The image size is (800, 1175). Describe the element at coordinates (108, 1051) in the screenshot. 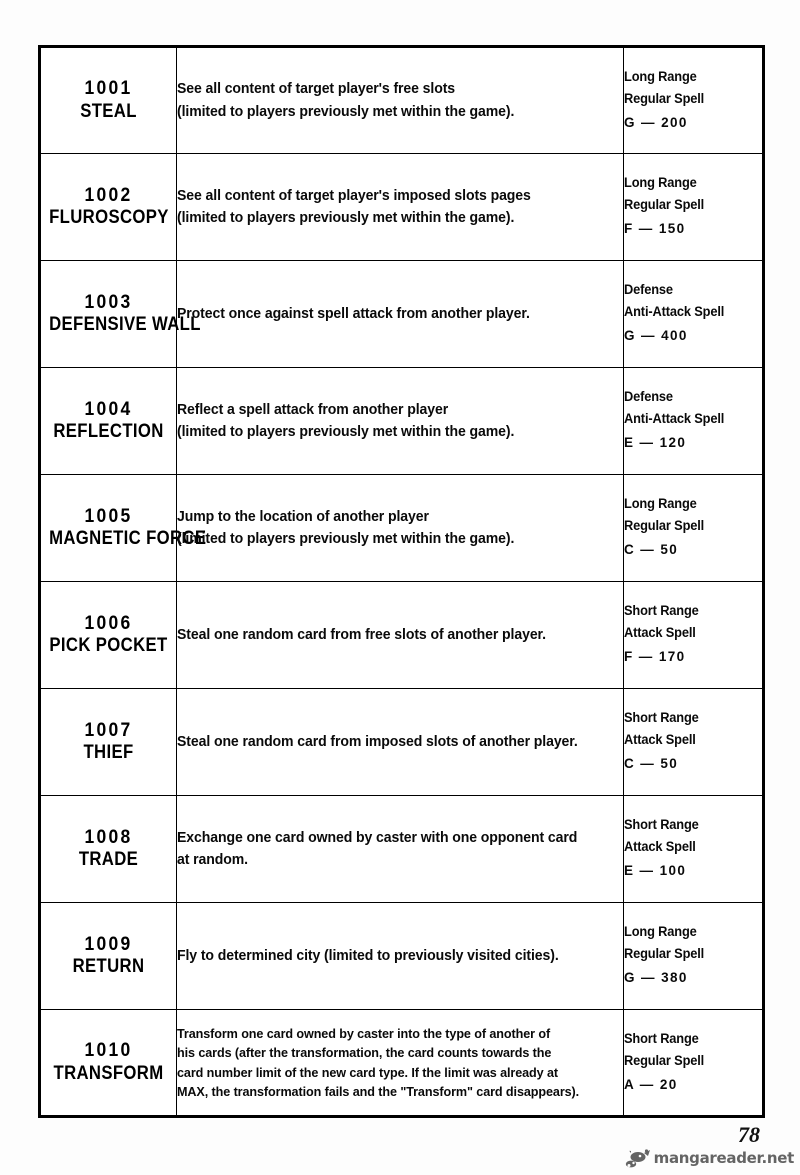

I see `spell-number: 1010` at that location.